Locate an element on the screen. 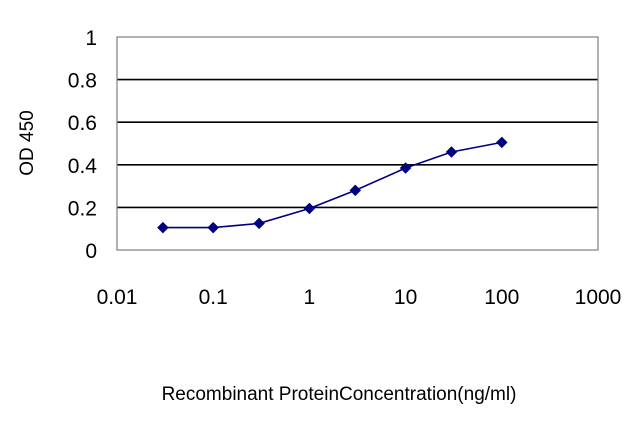  x-axis-ticks: 0.01 0.1 1 10 100 1000 is located at coordinates (359, 297).